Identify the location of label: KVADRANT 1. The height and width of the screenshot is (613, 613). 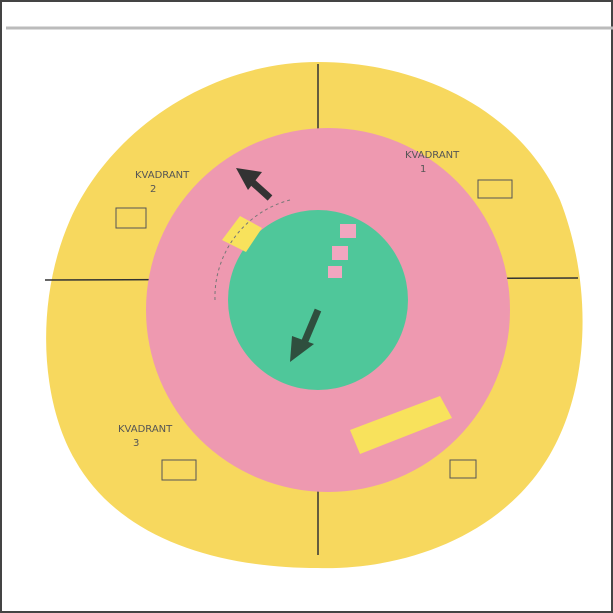
(432, 162).